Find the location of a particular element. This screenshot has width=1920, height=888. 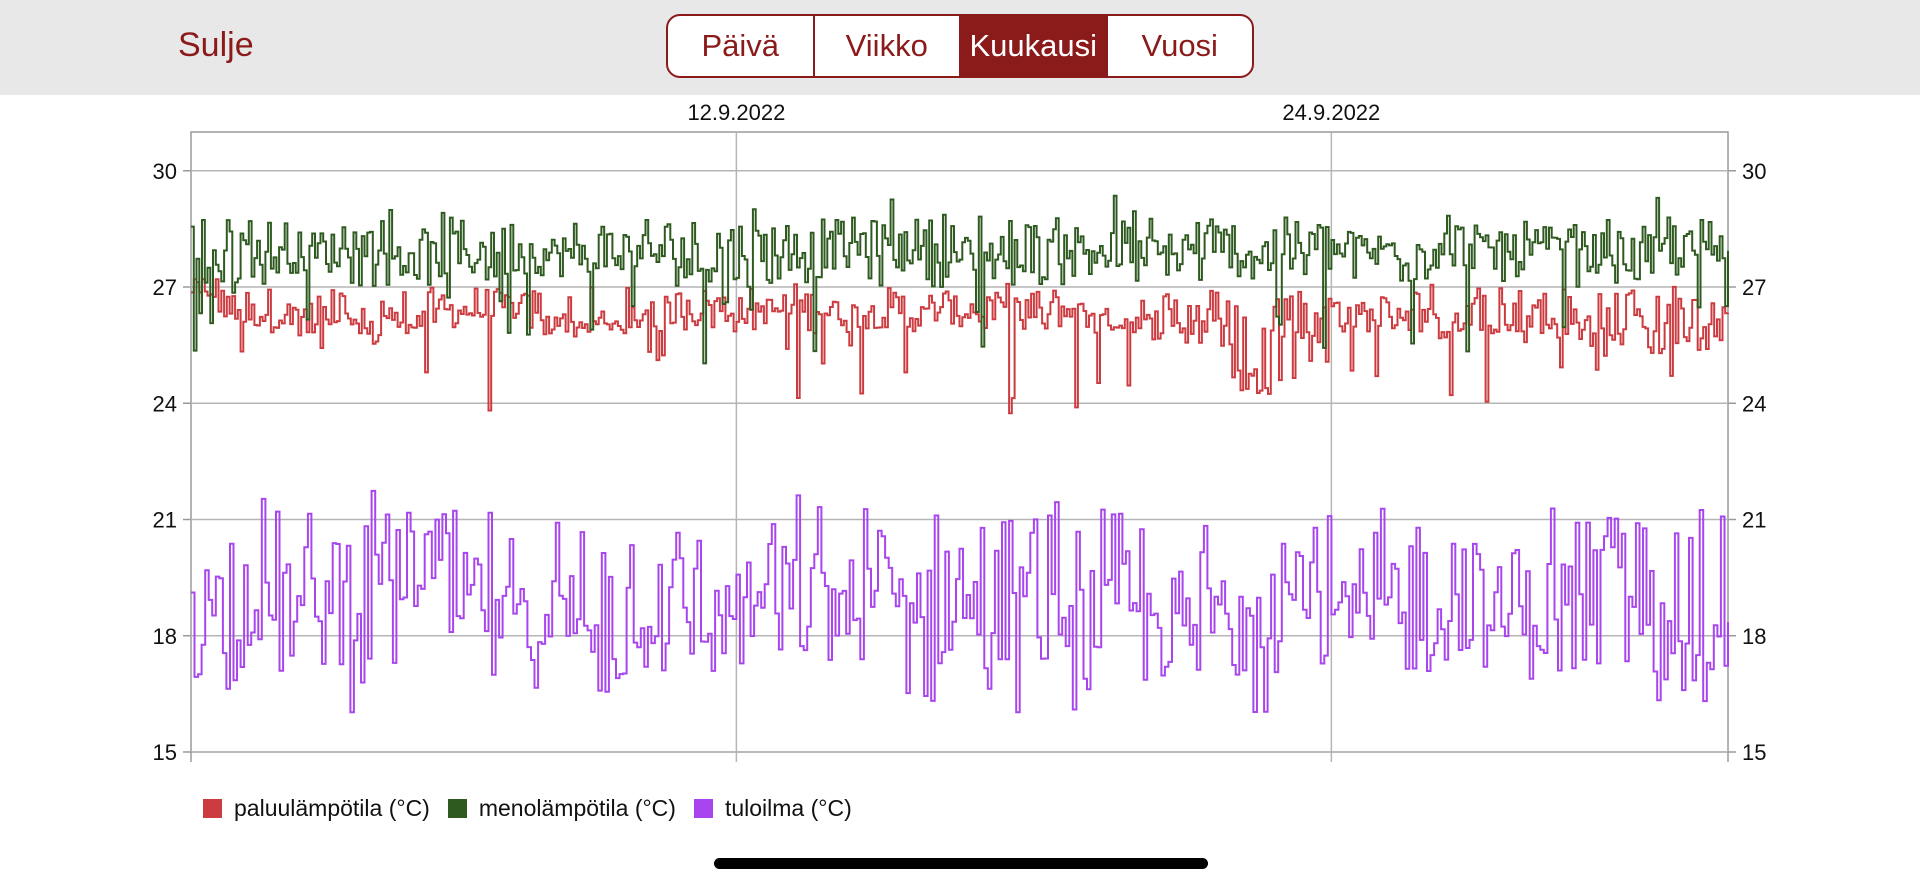

y-tick-label-right: 15 is located at coordinates (1754, 752).